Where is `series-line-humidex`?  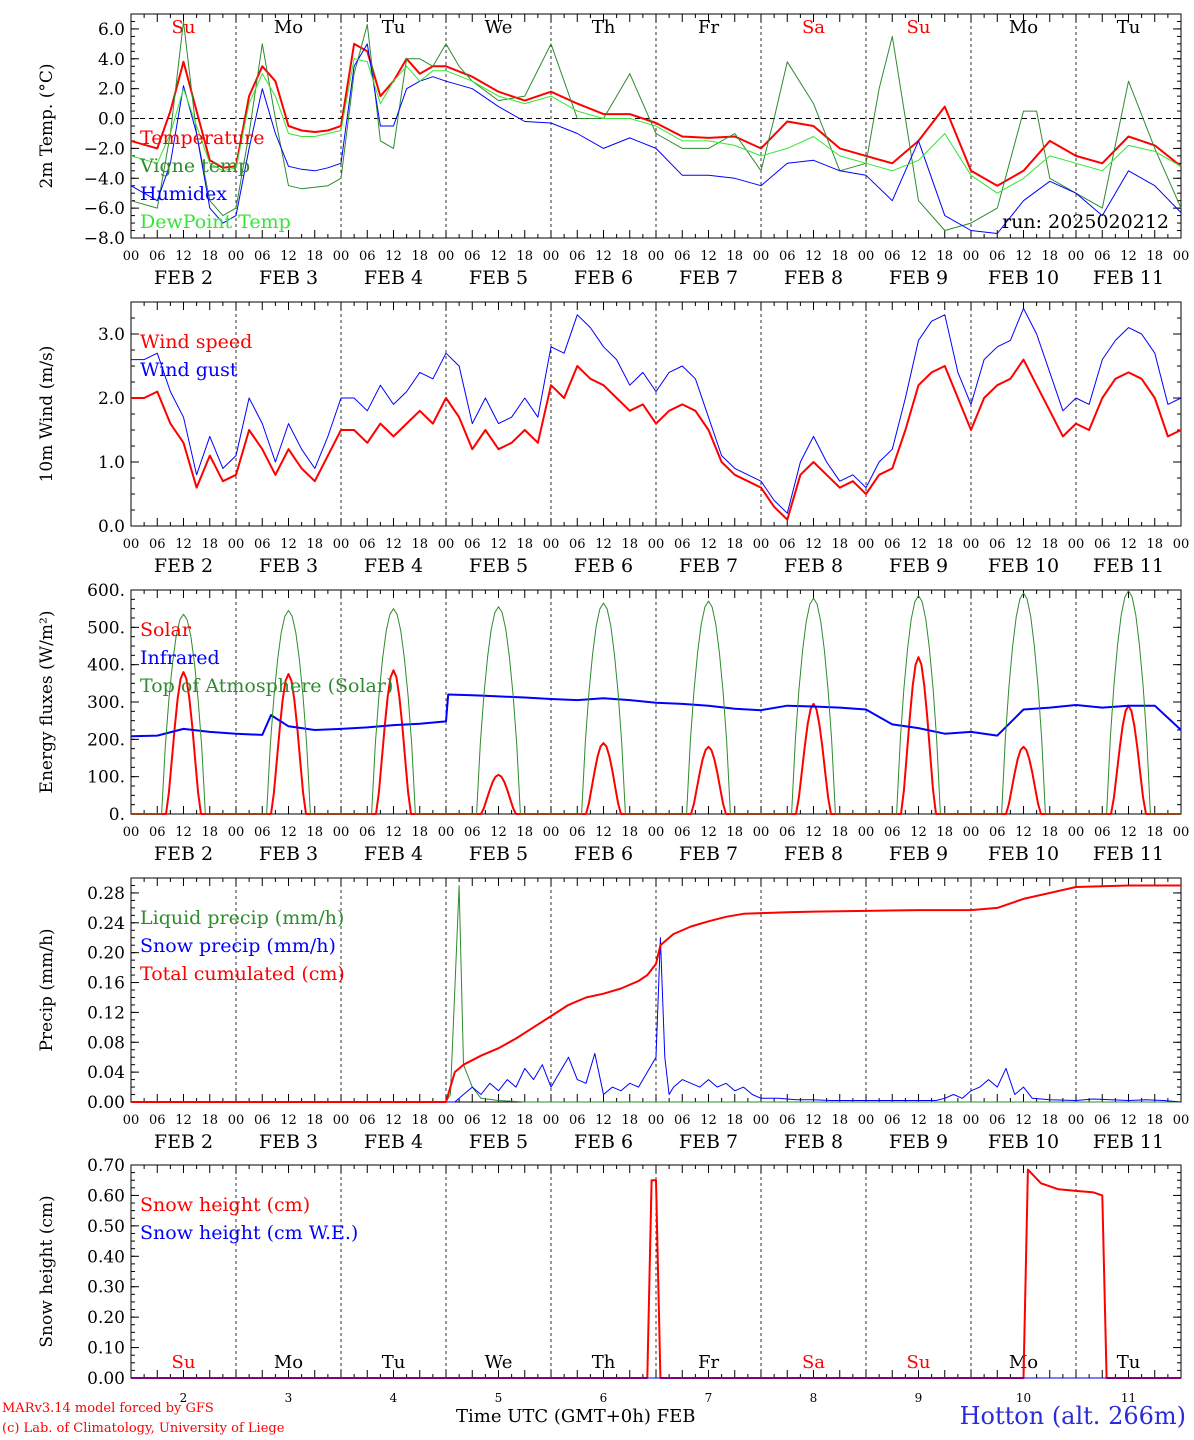
series-line-humidex is located at coordinates (656, 138).